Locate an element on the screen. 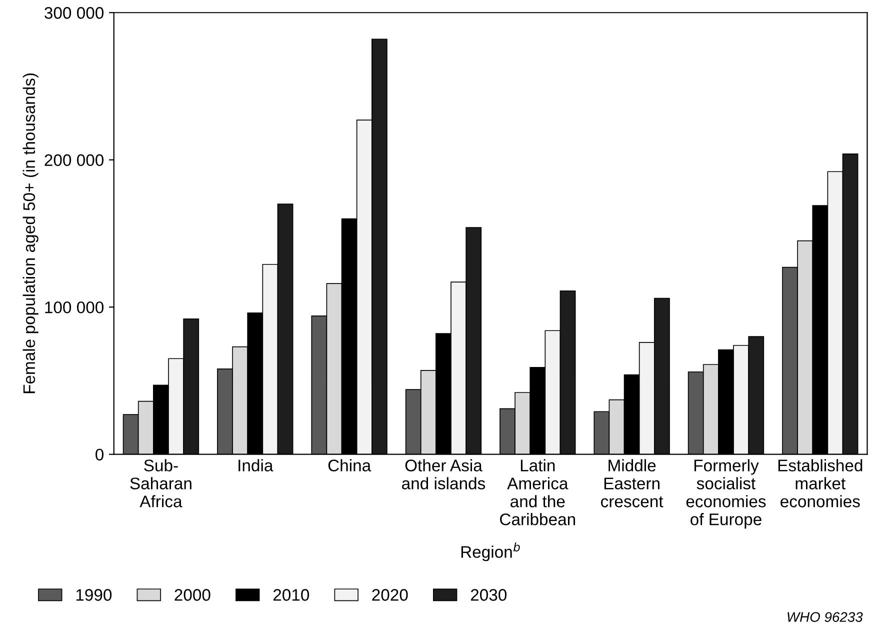 The image size is (876, 631). legend-label: 2010 is located at coordinates (291, 595).